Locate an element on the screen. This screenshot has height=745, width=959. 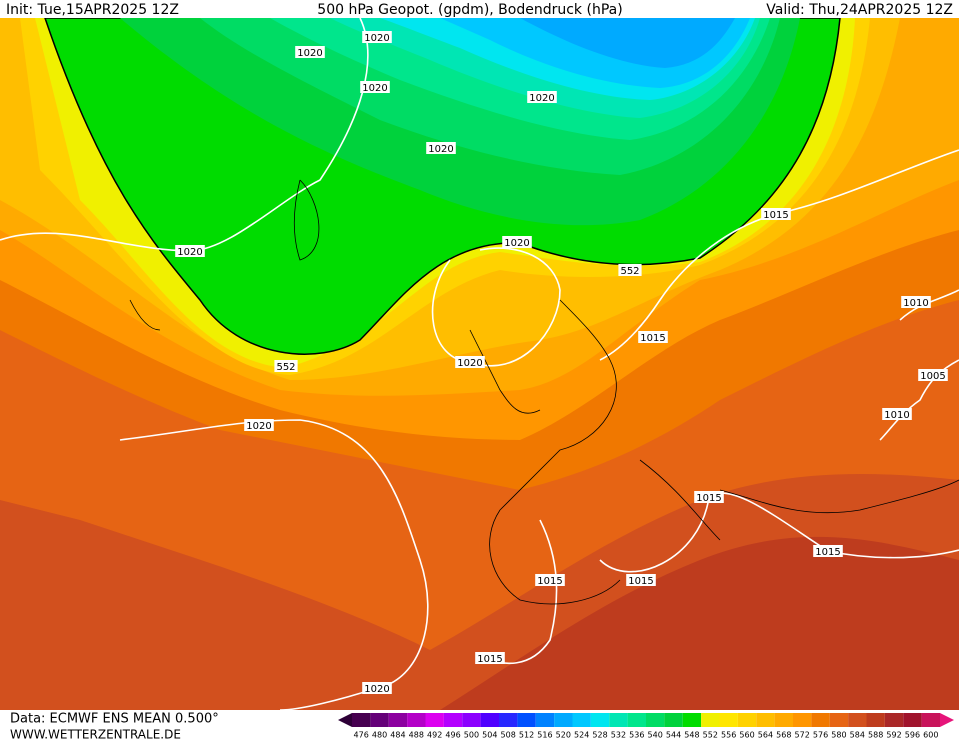
site-name: WWW.WETTERZENTRALE.DE is located at coordinates (95, 735).